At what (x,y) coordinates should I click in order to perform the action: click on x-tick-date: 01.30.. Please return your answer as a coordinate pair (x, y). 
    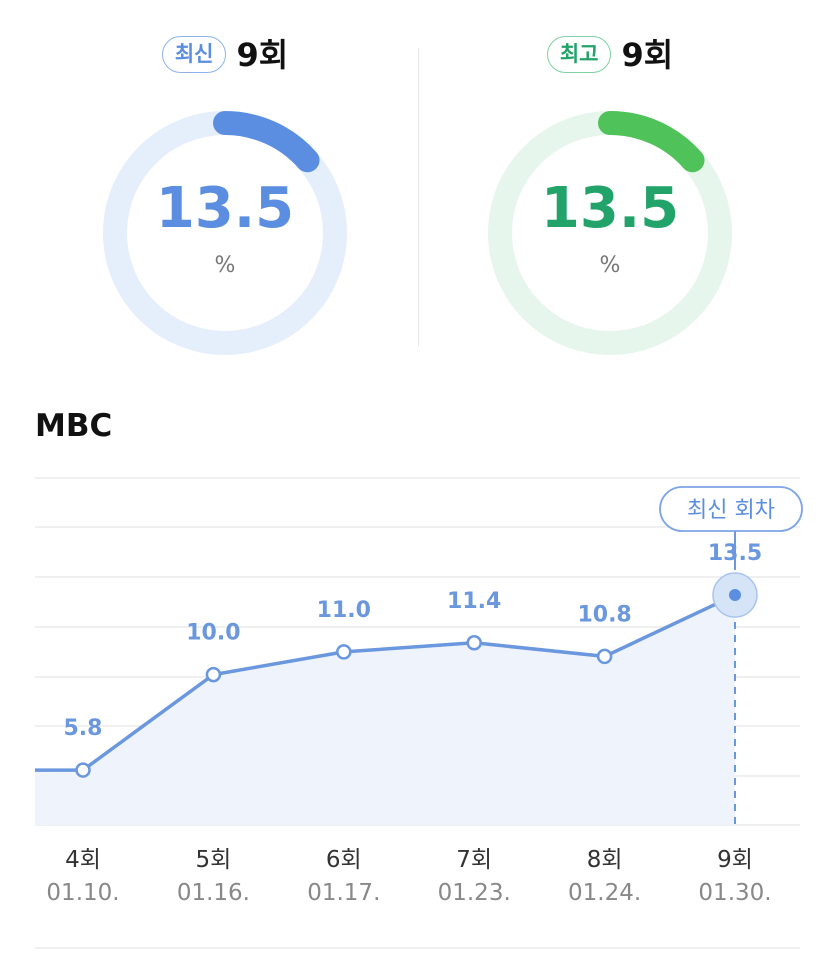
    Looking at the image, I should click on (734, 893).